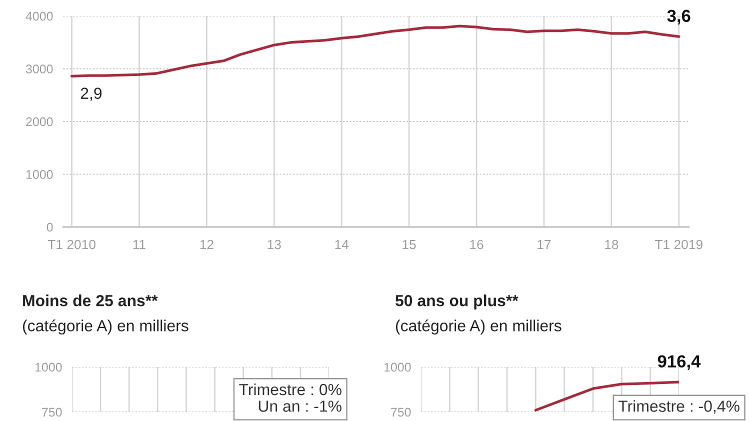  I want to click on x-tick-label: 17, so click(544, 245).